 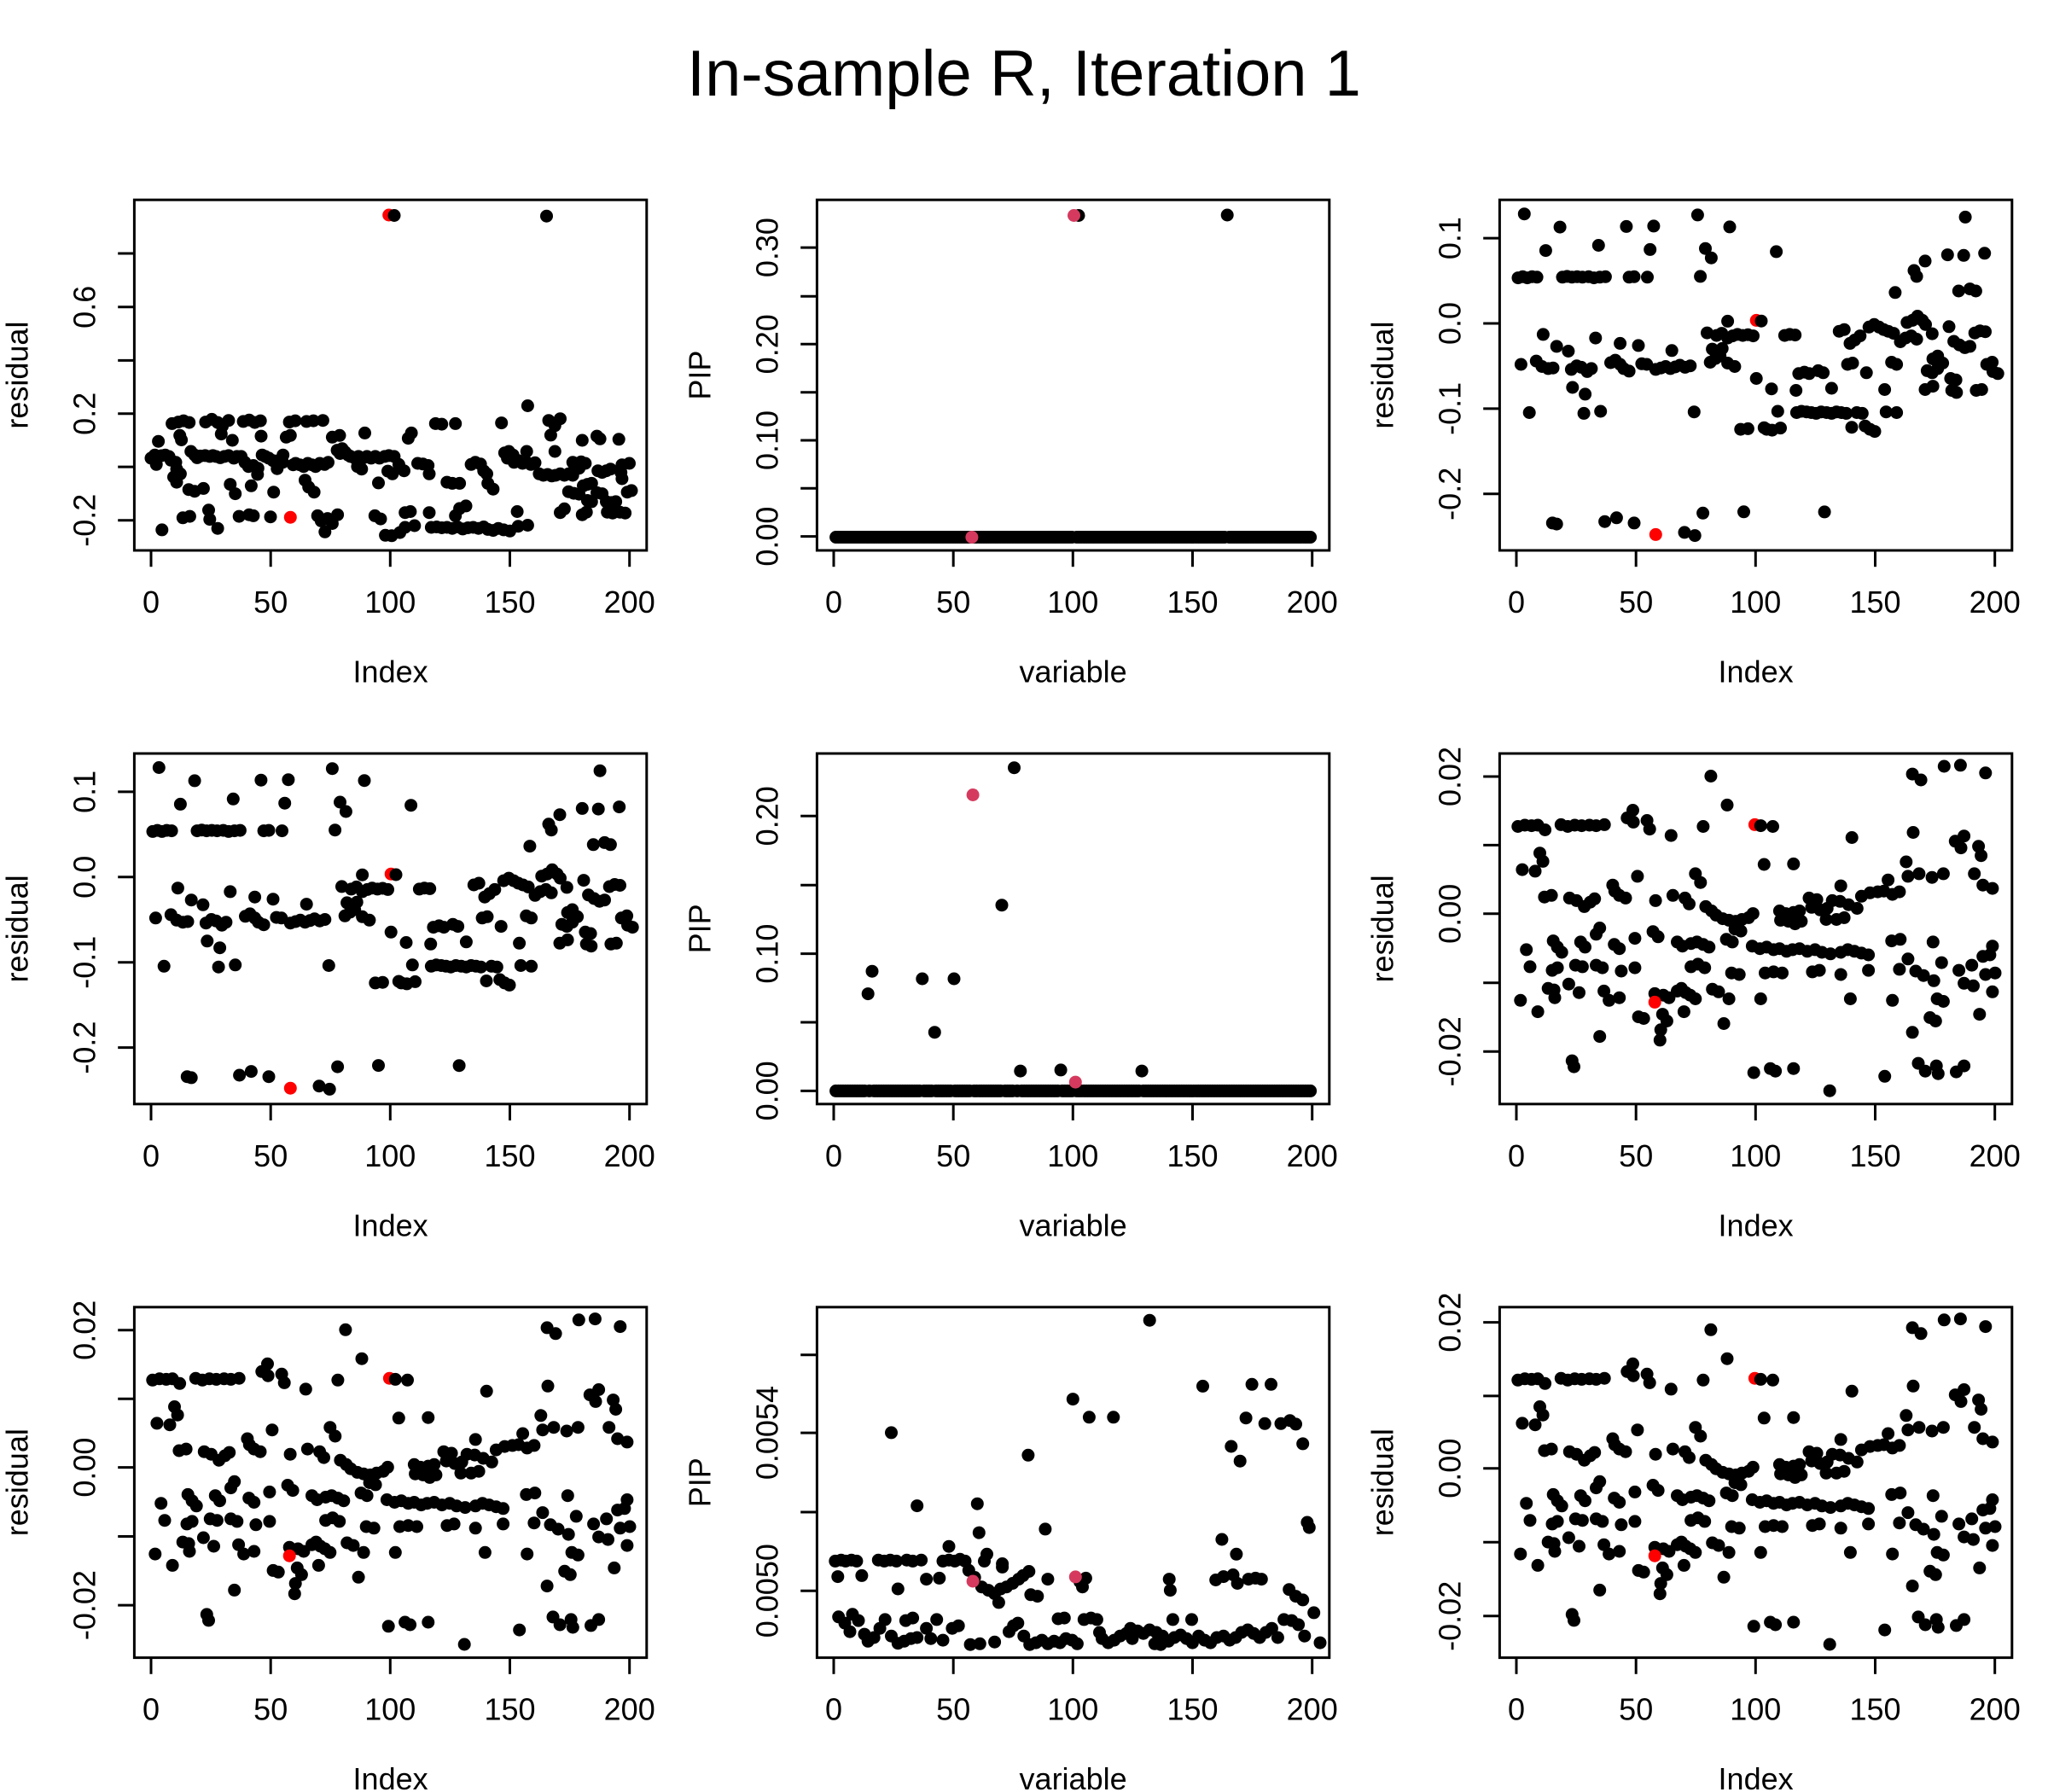 I want to click on svg-text: 0.0050, so click(x=767, y=1591).